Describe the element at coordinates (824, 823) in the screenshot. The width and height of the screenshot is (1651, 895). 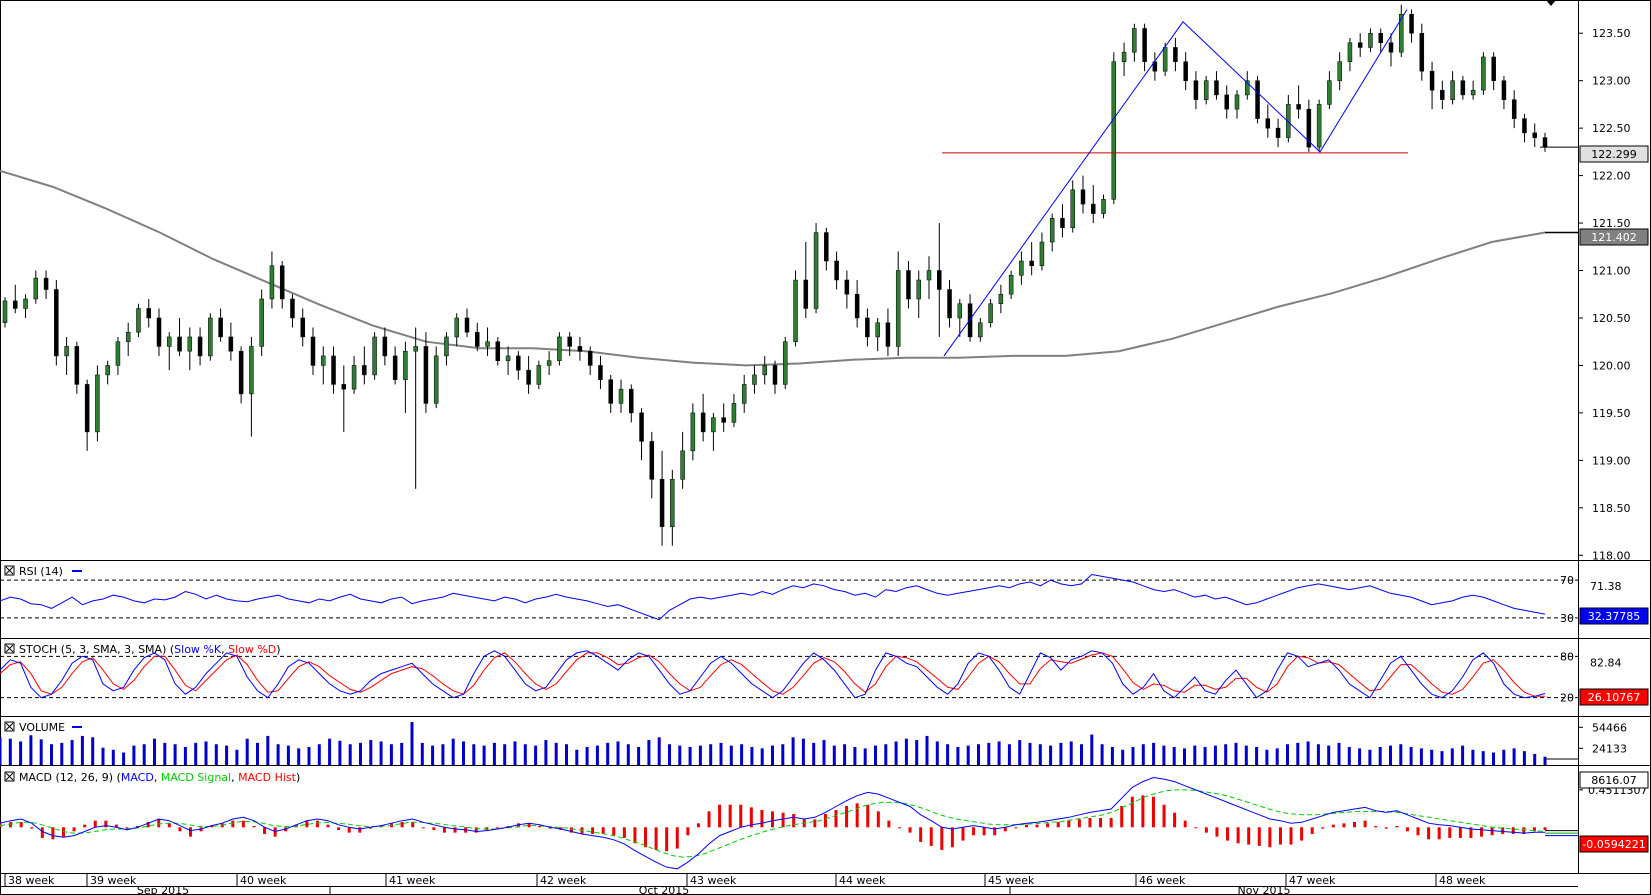
I see `macd-panel: 0.4511307` at that location.